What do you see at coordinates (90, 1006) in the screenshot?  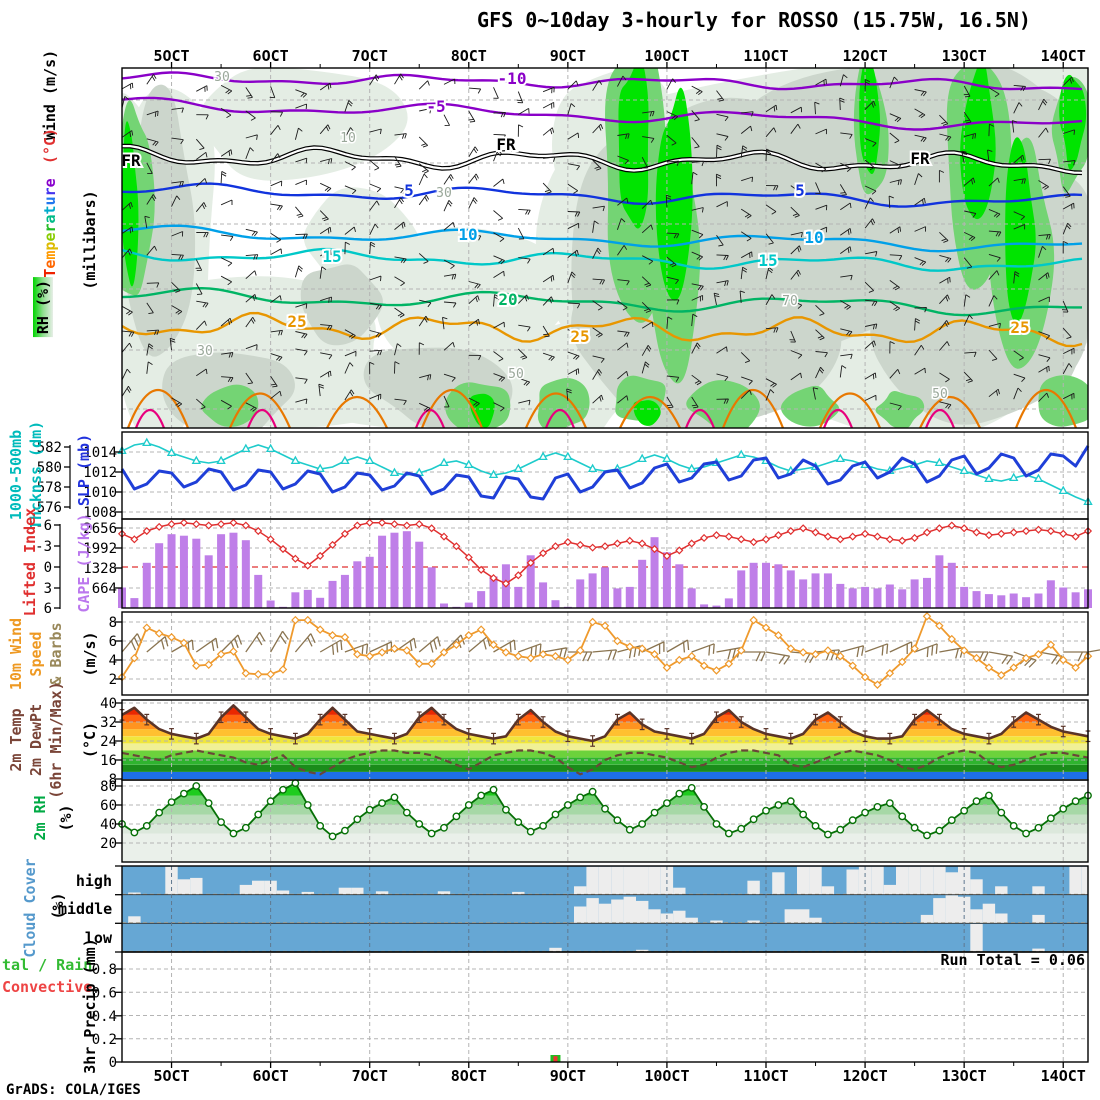 I see `precip-axis-label: 3hr Precip (mm)` at bounding box center [90, 1006].